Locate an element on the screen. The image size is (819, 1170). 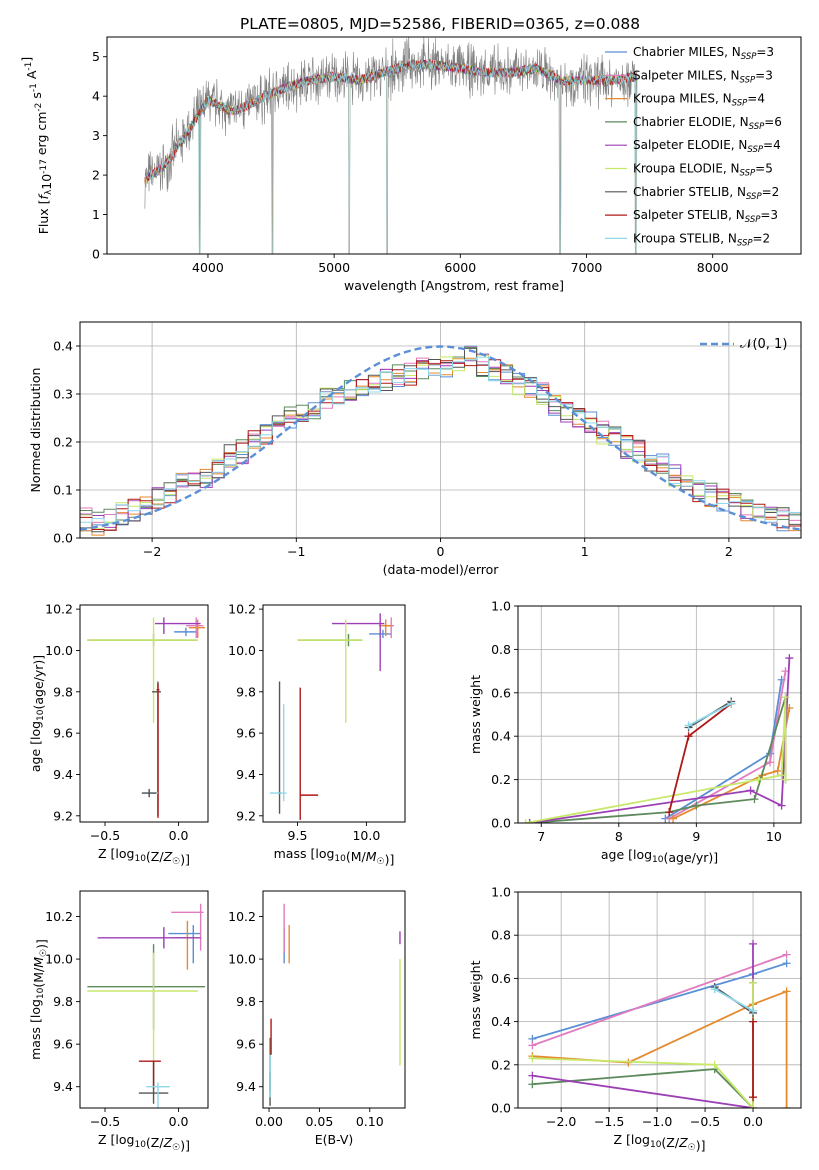
x-tick-label: 2 is located at coordinates (729, 551).